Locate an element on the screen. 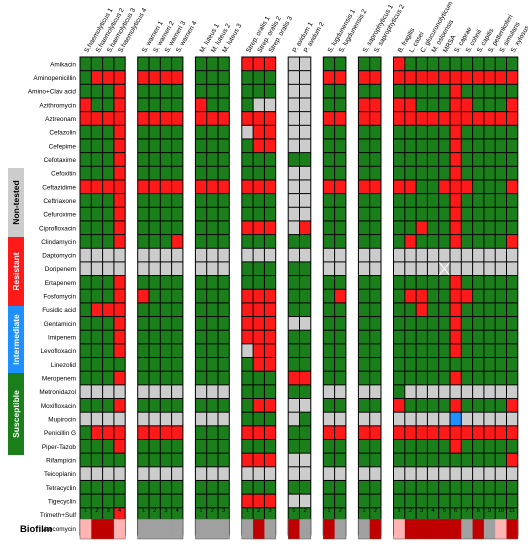  cell-s-haemolyticus-3-gentamicin is located at coordinates (108, 323).